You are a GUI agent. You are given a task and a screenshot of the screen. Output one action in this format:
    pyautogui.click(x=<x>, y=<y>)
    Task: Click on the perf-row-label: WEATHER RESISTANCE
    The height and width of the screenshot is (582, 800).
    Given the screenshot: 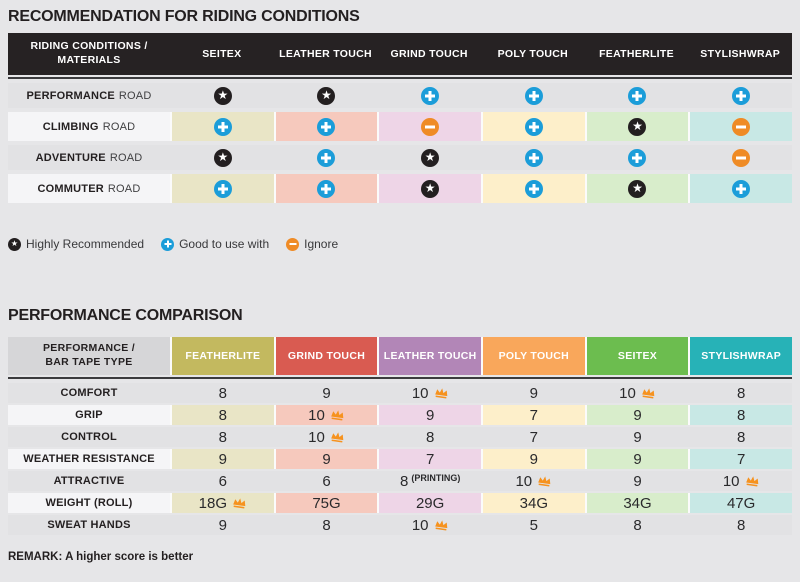 What is the action you would take?
    pyautogui.click(x=89, y=459)
    